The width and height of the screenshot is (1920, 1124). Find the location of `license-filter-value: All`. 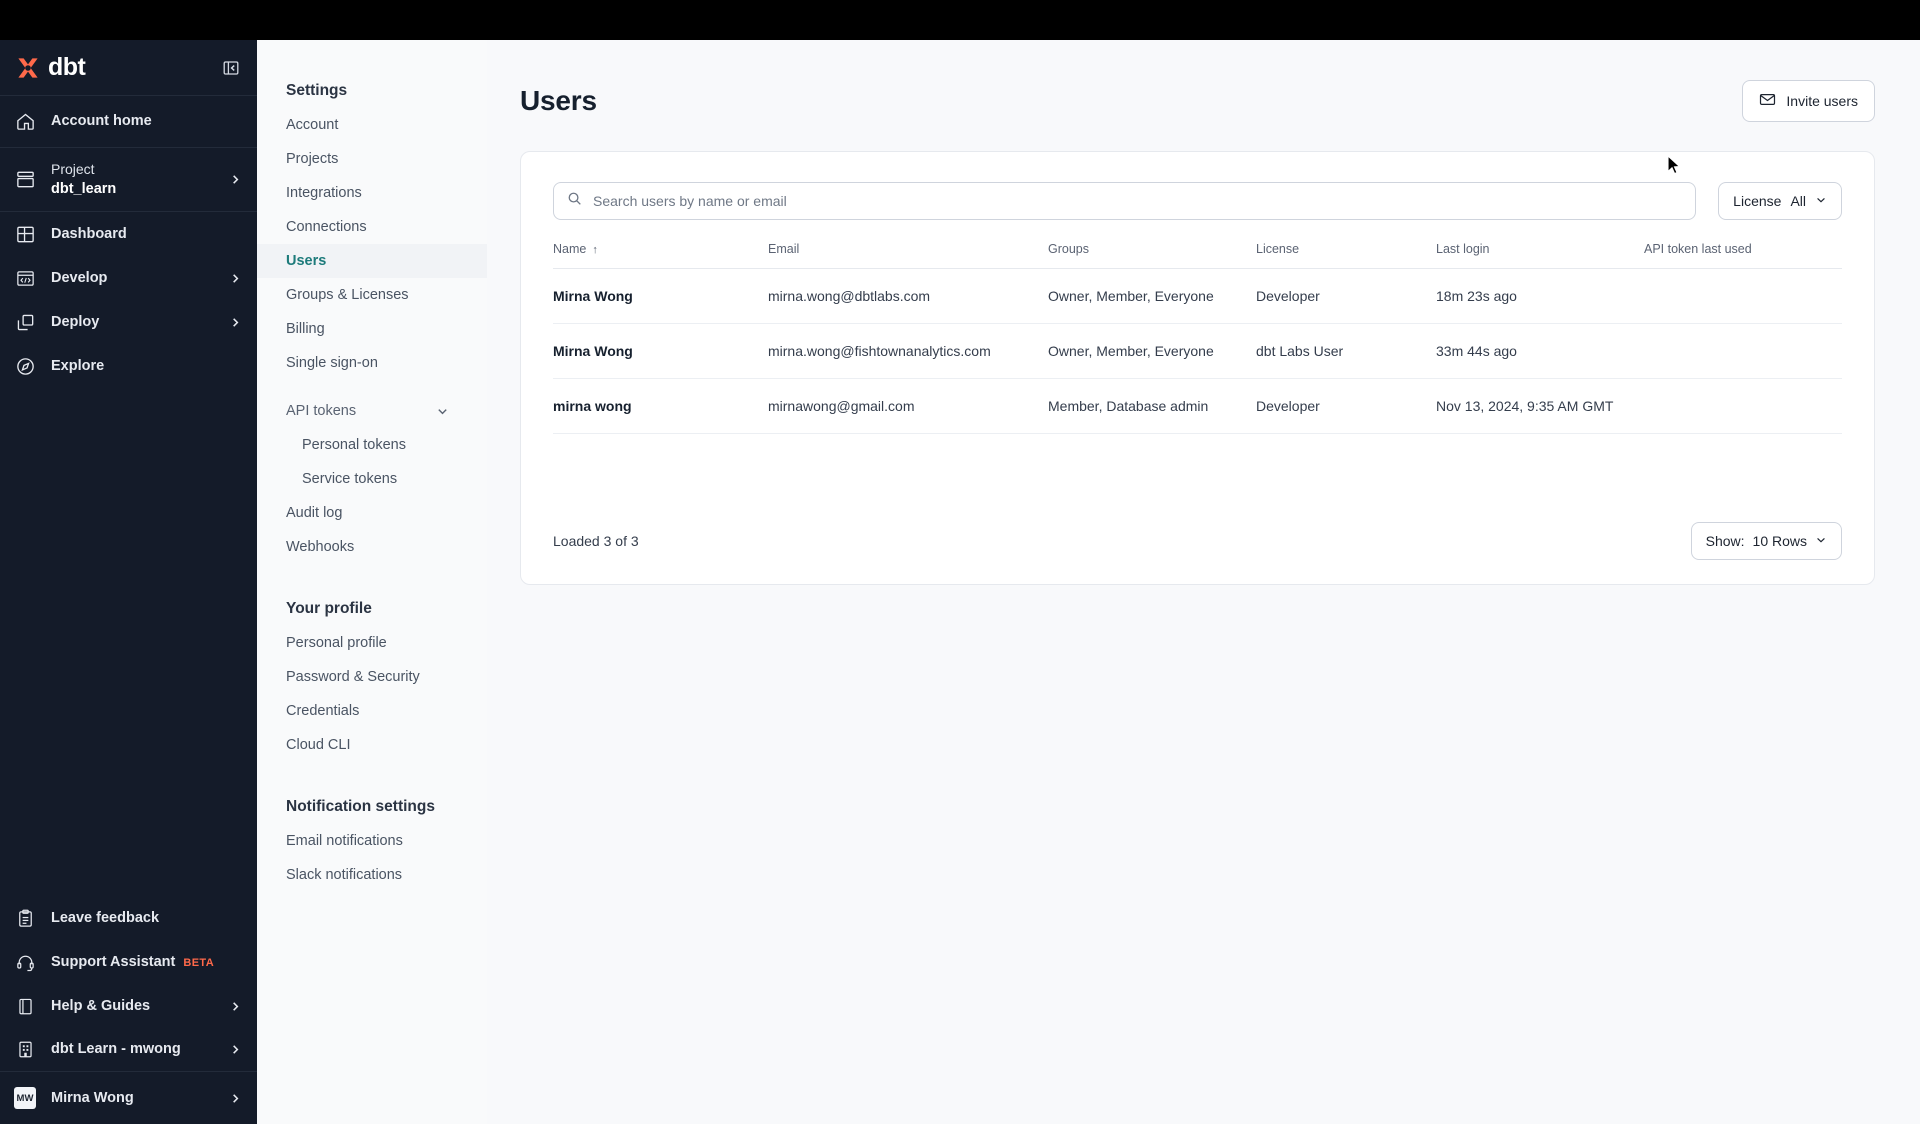

license-filter-value: All is located at coordinates (1798, 201).